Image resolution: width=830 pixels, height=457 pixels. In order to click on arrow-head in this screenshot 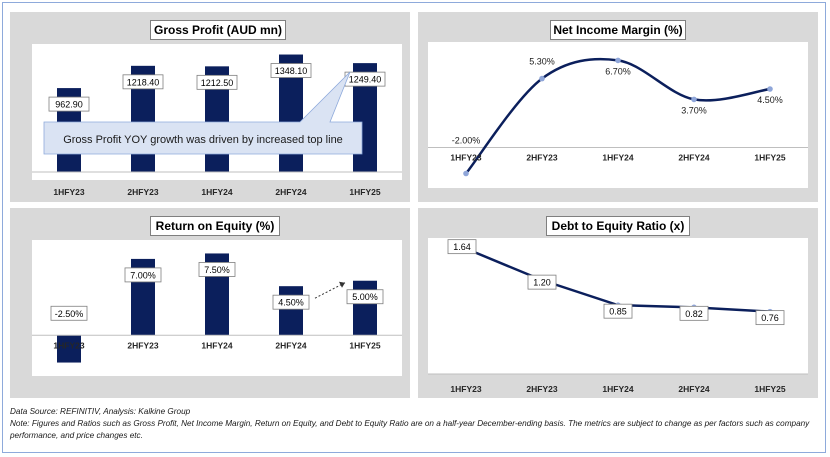, I will do `click(342, 284)`.